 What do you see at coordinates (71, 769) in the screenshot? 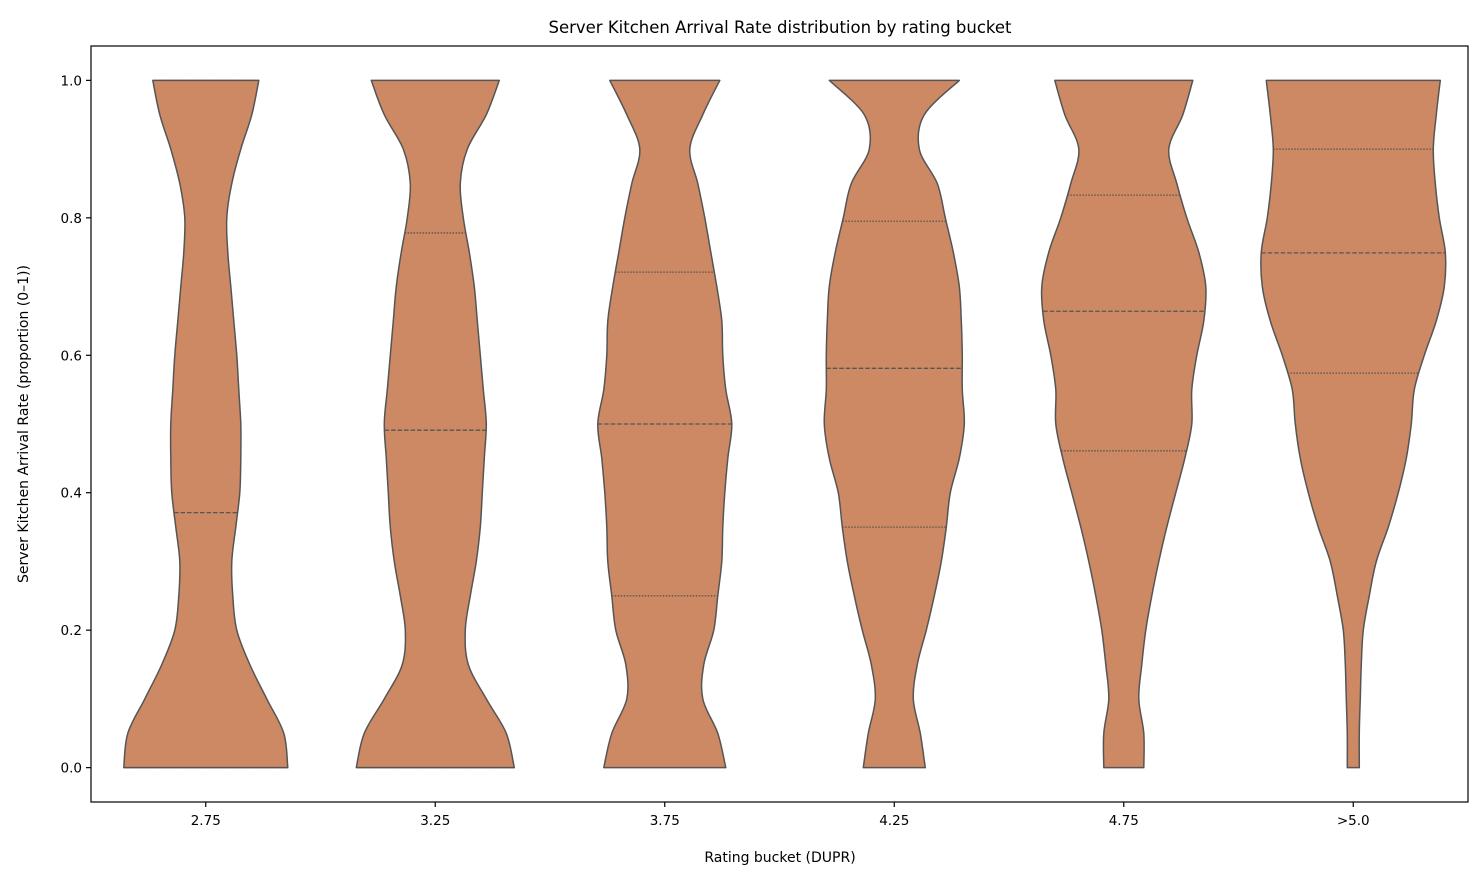
I see `y-tick-label: 0.0` at bounding box center [71, 769].